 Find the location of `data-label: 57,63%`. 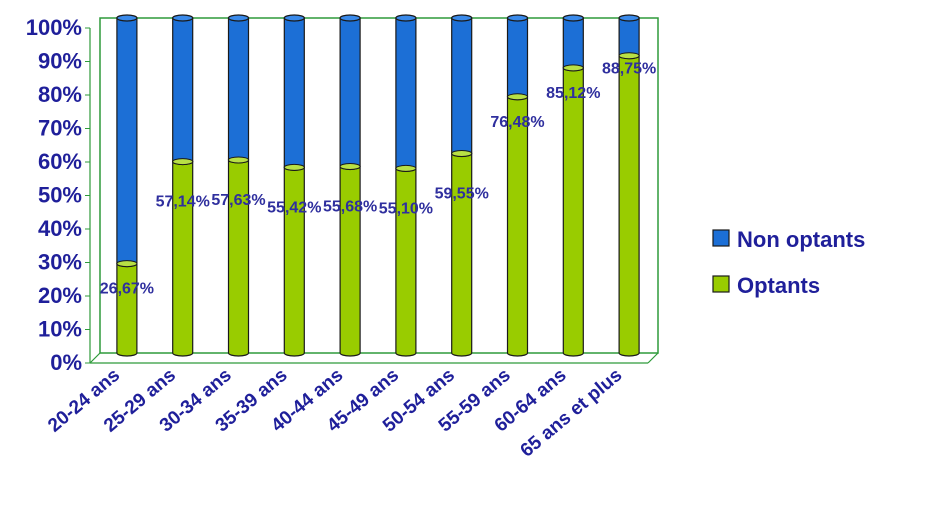

data-label: 57,63% is located at coordinates (238, 200).